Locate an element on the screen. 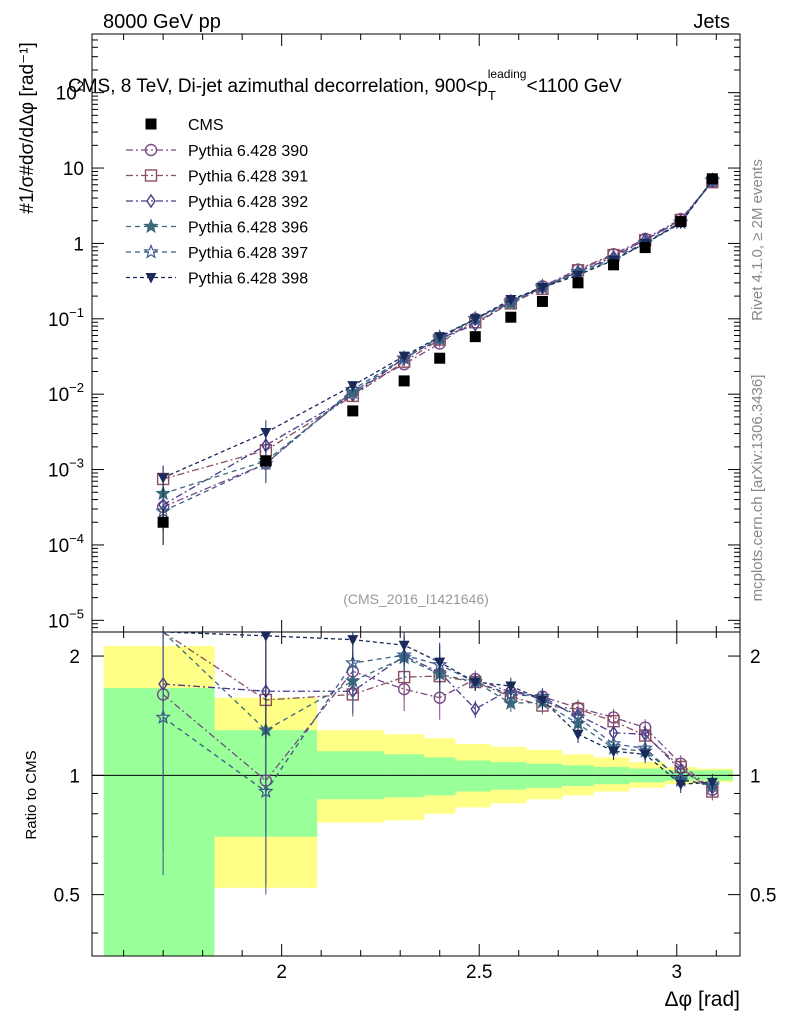 The height and width of the screenshot is (1024, 786). ratio-tick-label: 2 is located at coordinates (74, 657).